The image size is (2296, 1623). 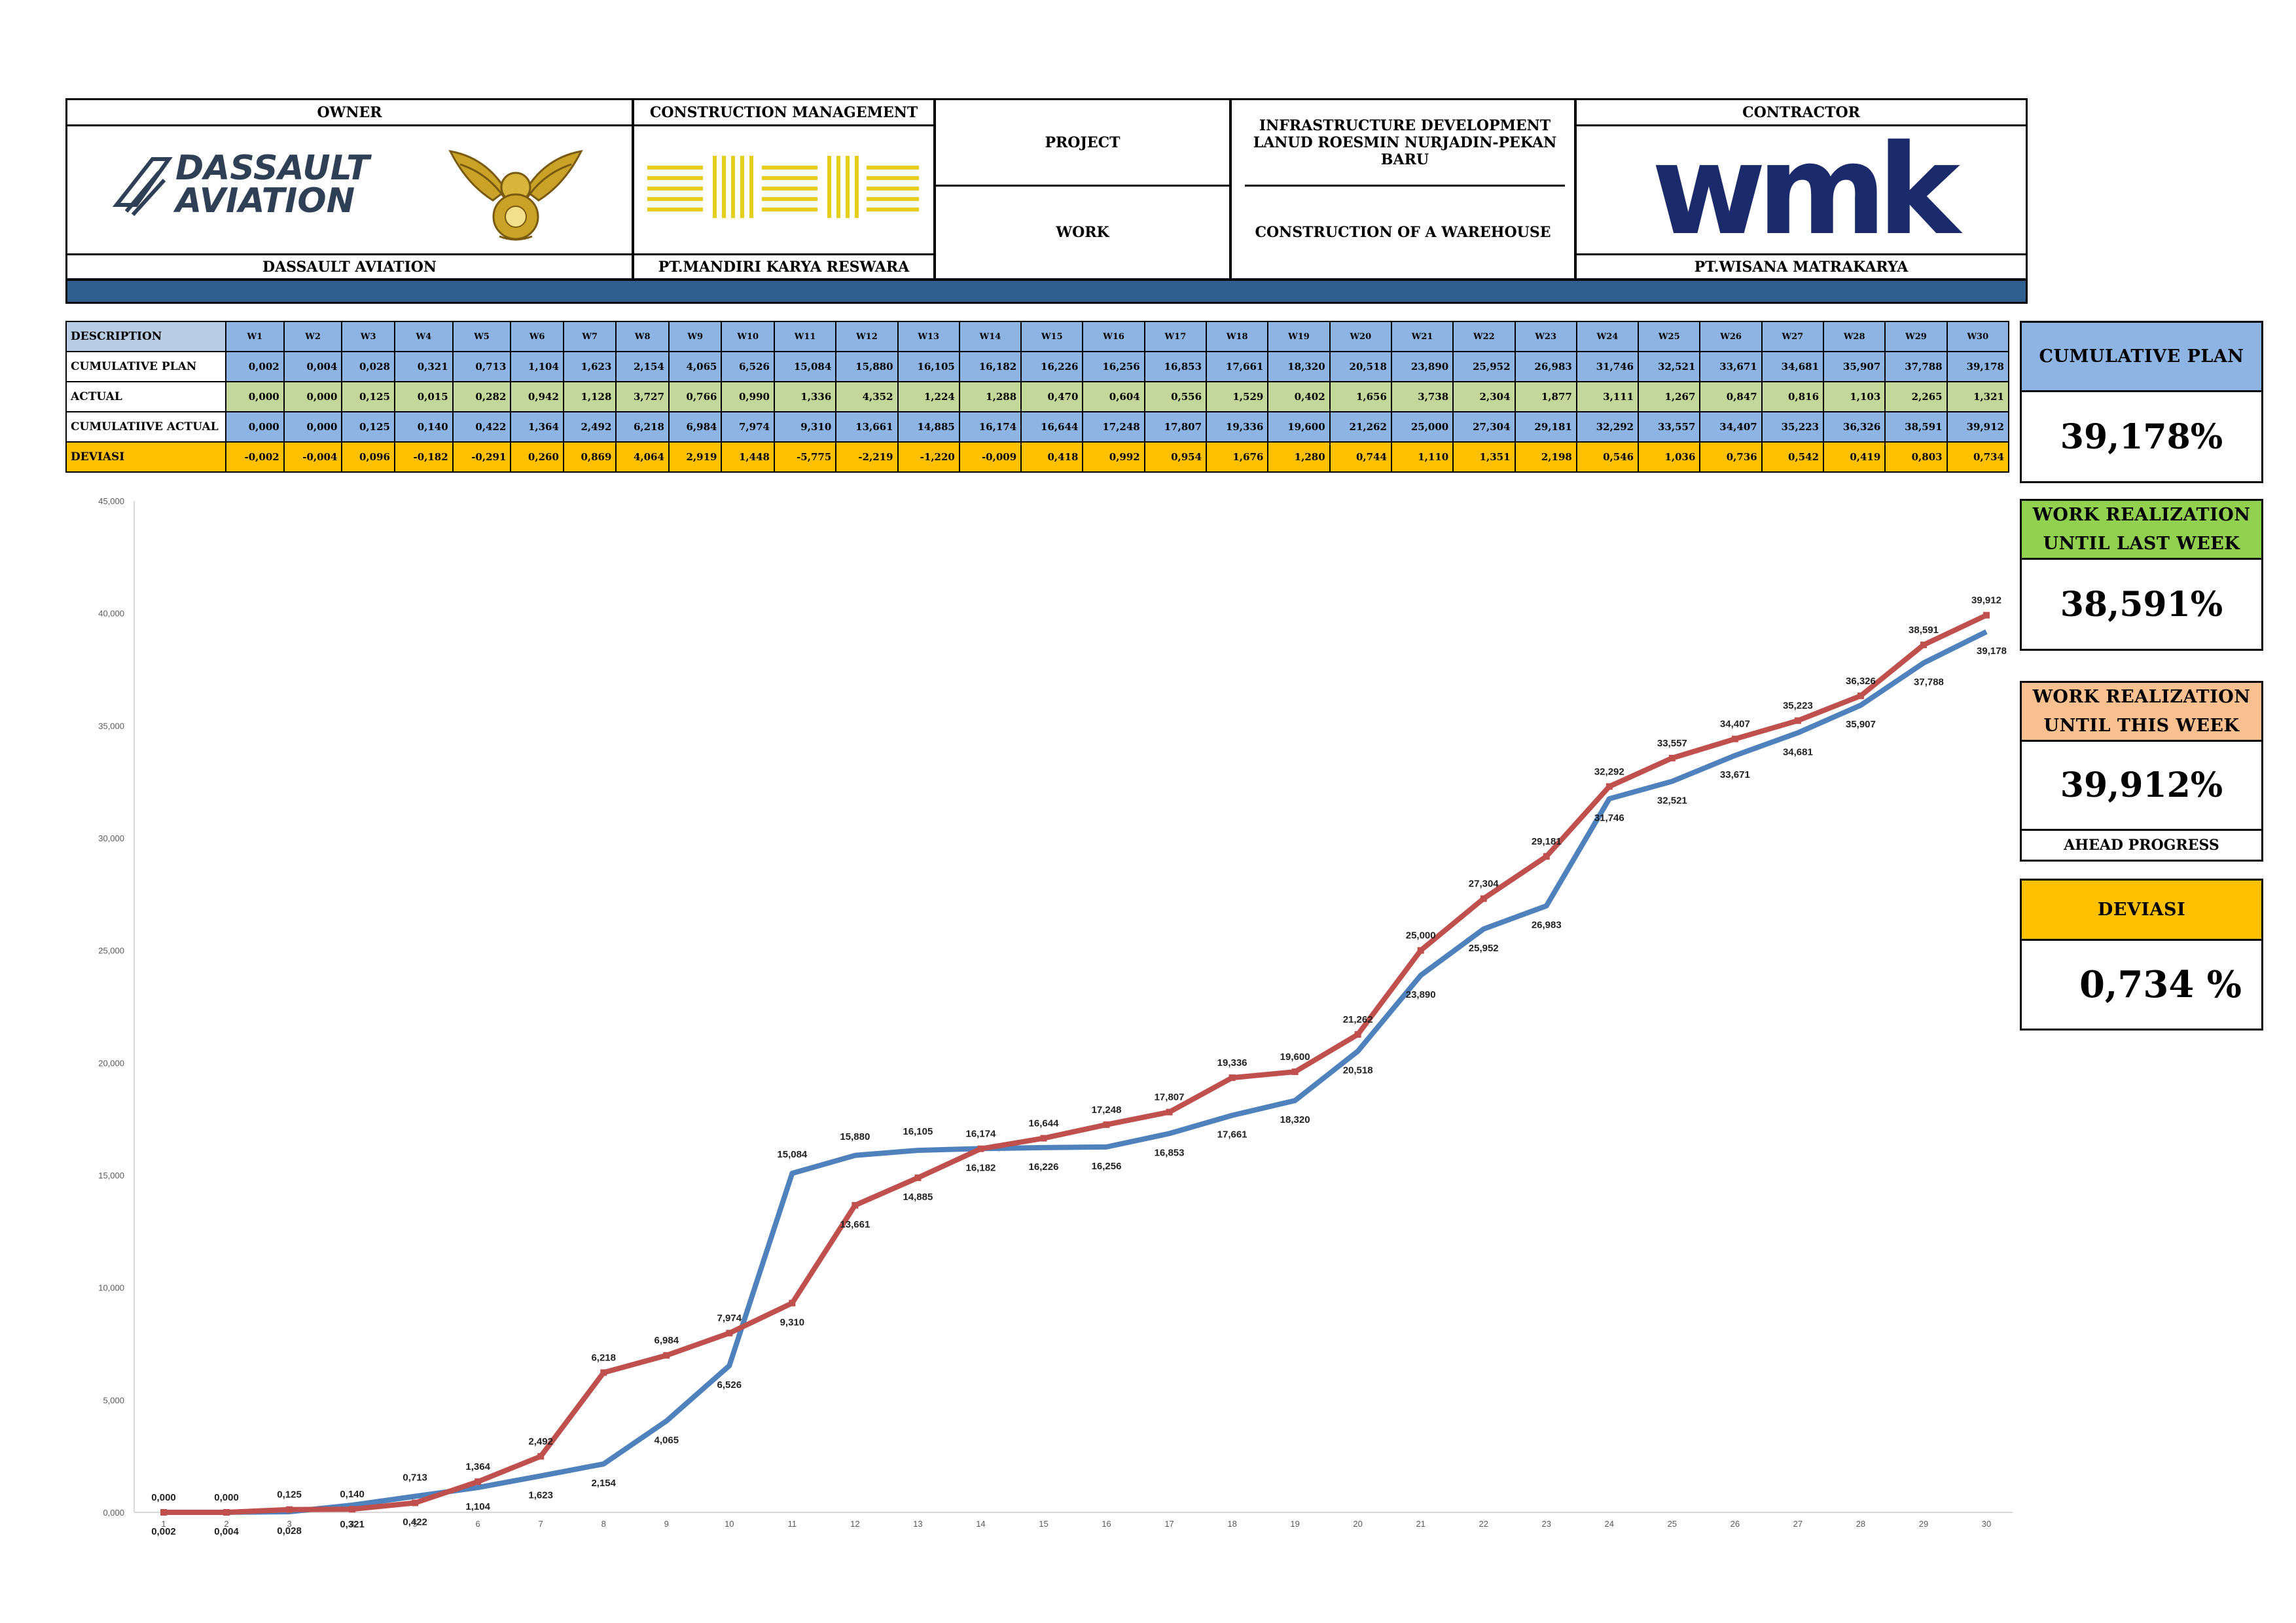 I want to click on table-cell: 0,321, so click(x=423, y=366).